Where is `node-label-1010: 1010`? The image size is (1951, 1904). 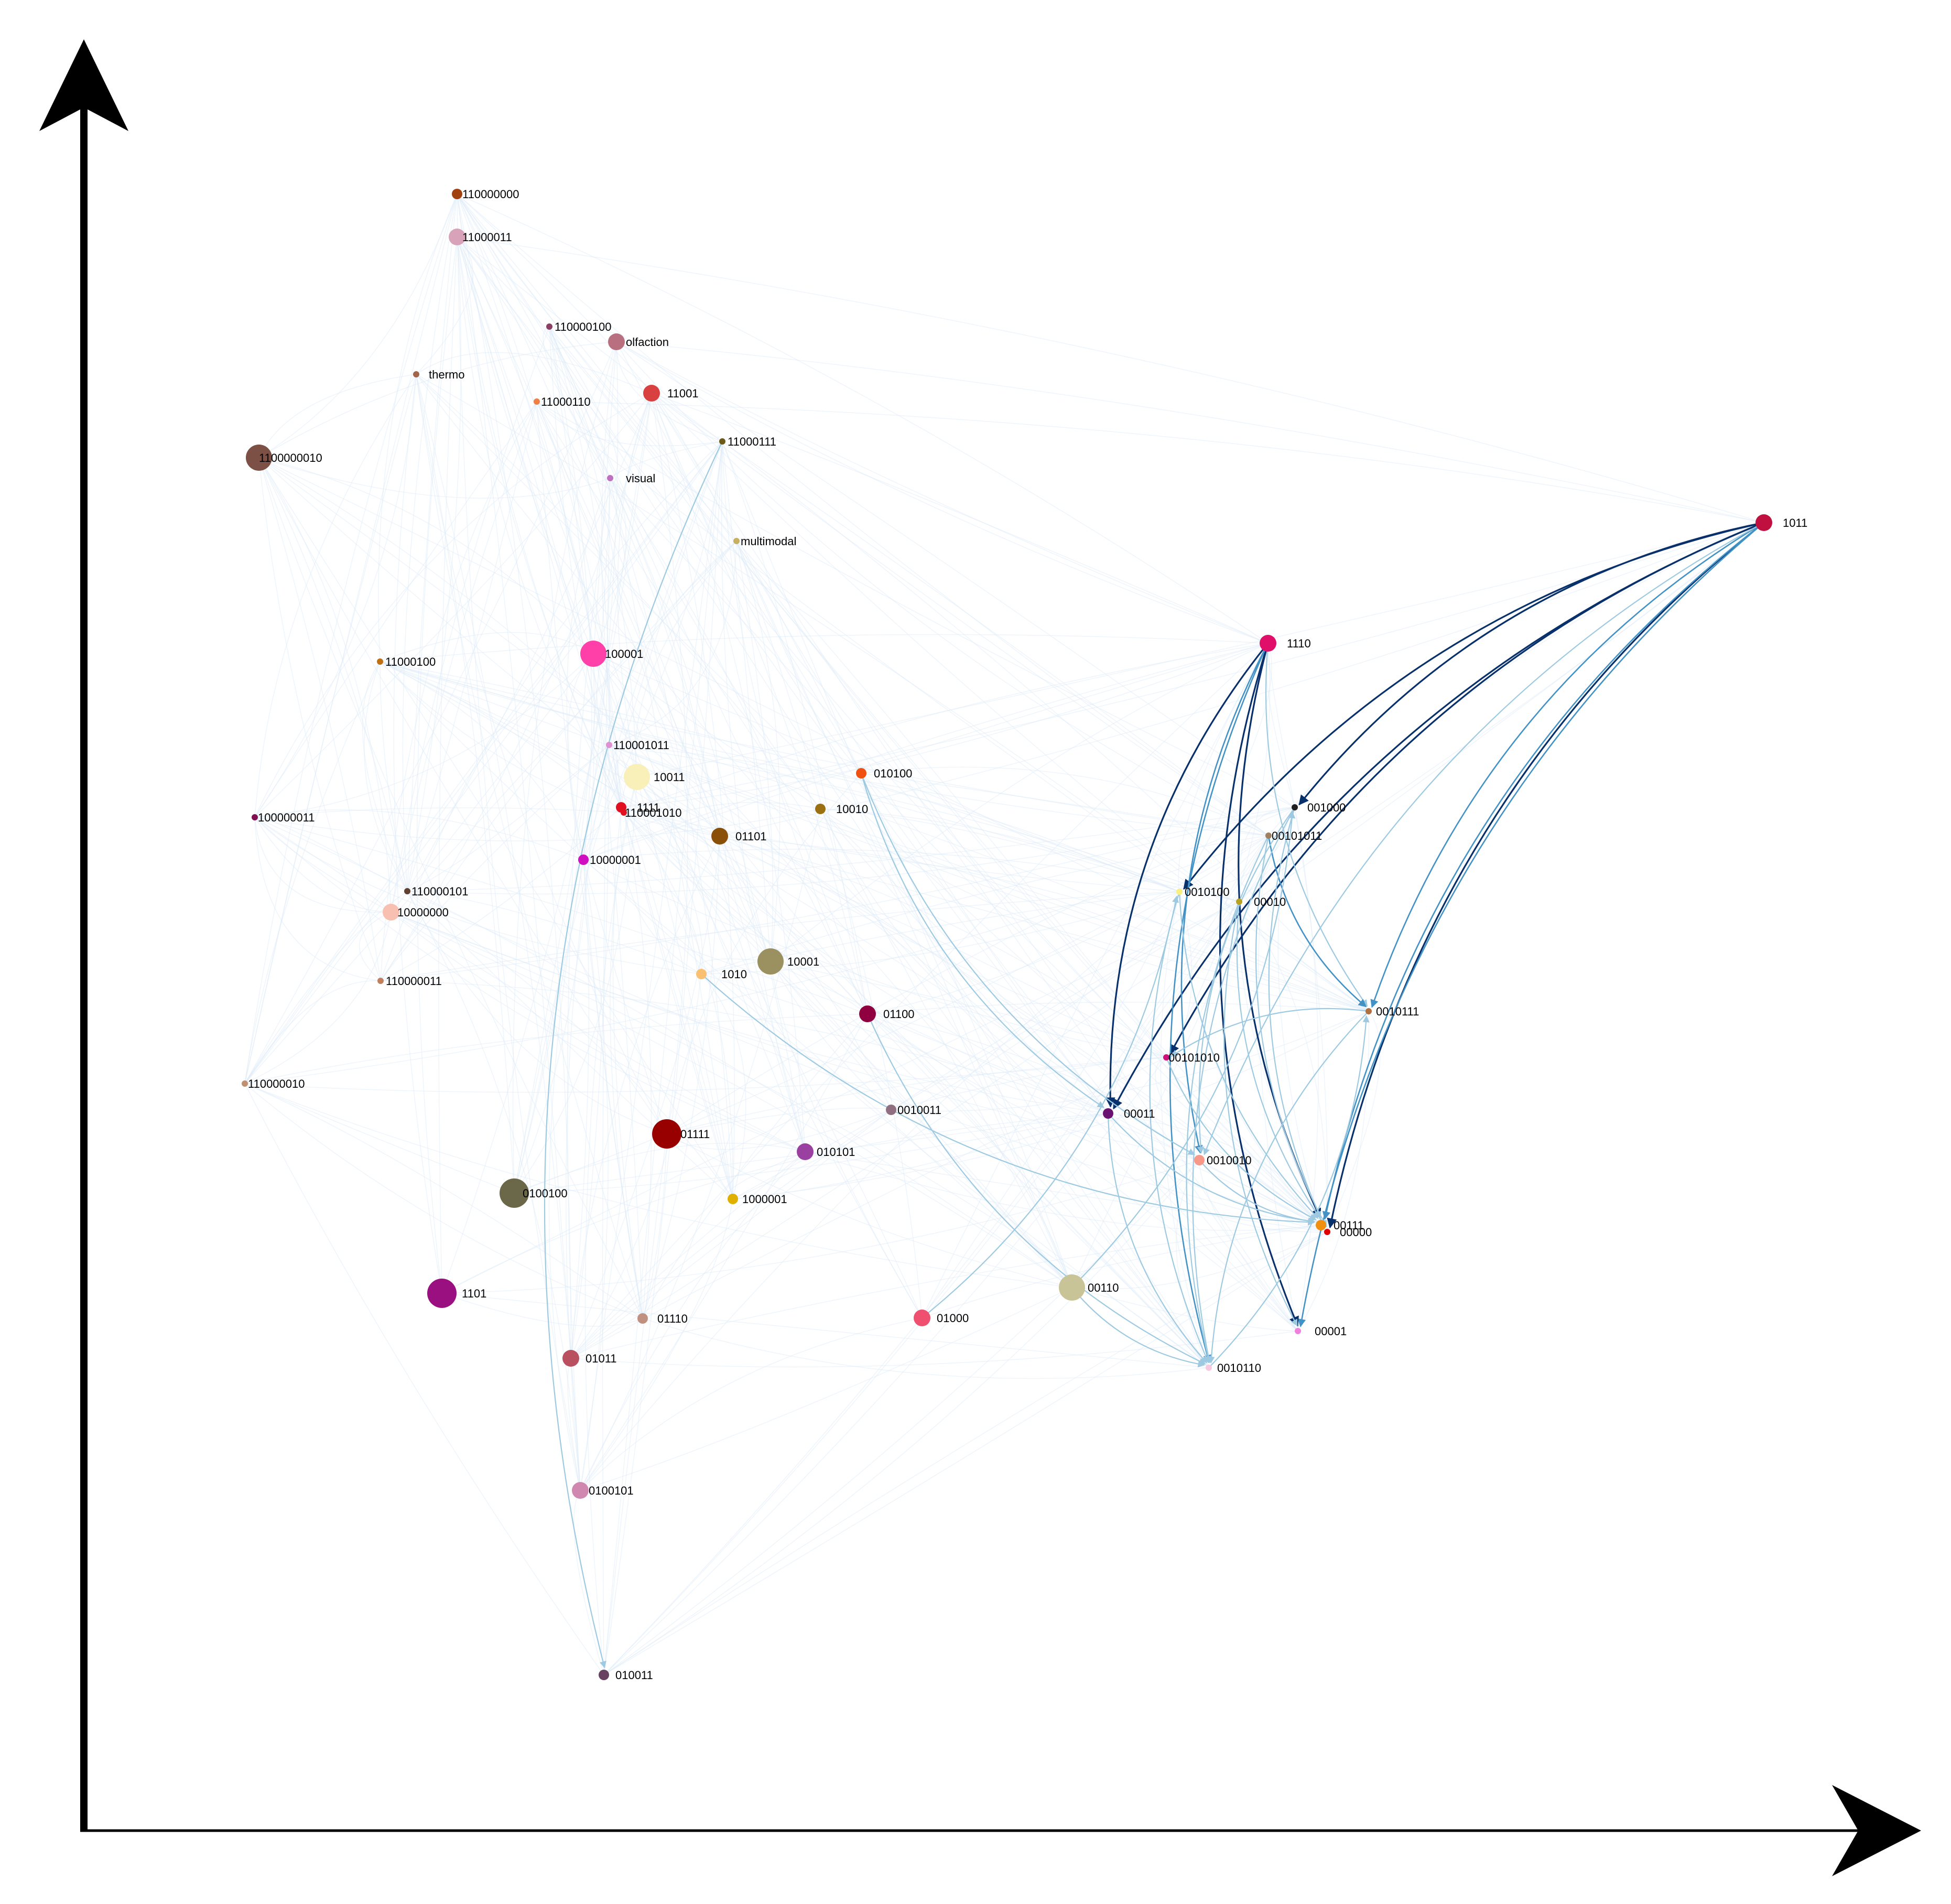
node-label-1010: 1010 is located at coordinates (734, 974).